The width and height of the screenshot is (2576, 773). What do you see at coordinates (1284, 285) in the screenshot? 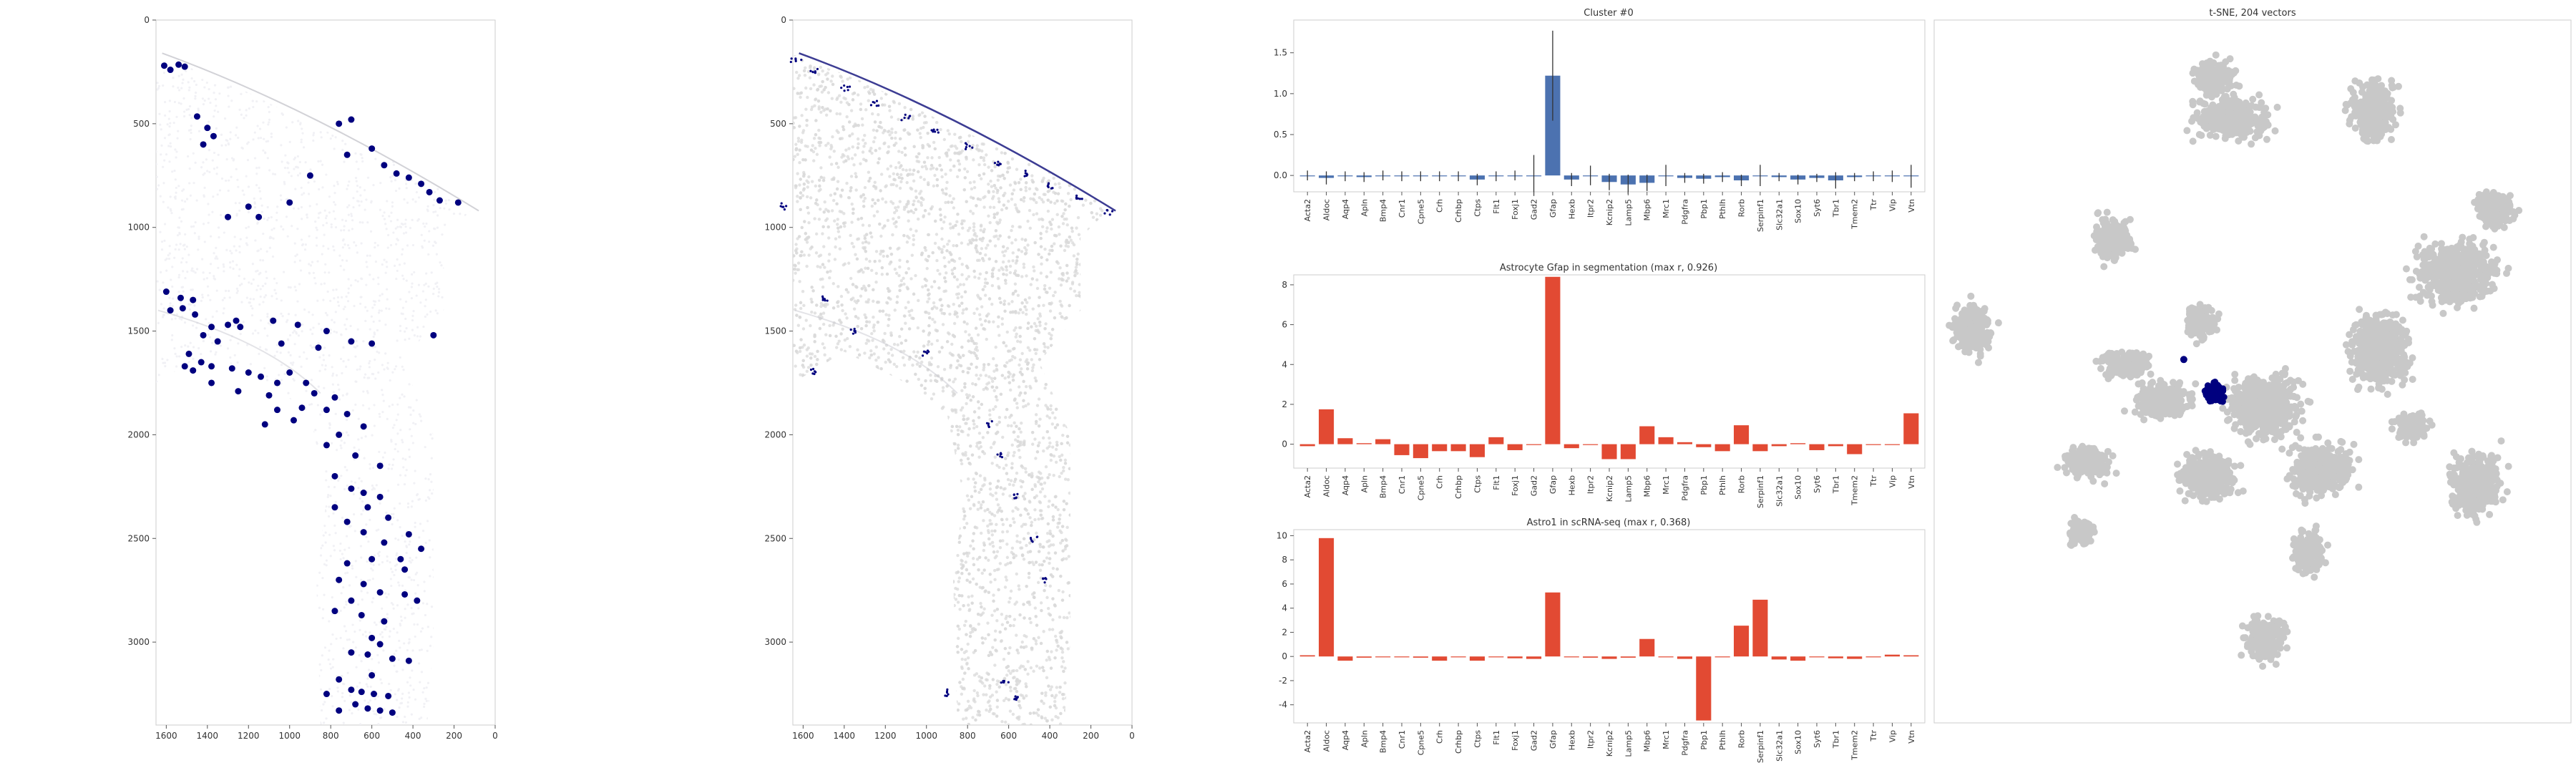
I see `y-tick-label: 8` at bounding box center [1284, 285].